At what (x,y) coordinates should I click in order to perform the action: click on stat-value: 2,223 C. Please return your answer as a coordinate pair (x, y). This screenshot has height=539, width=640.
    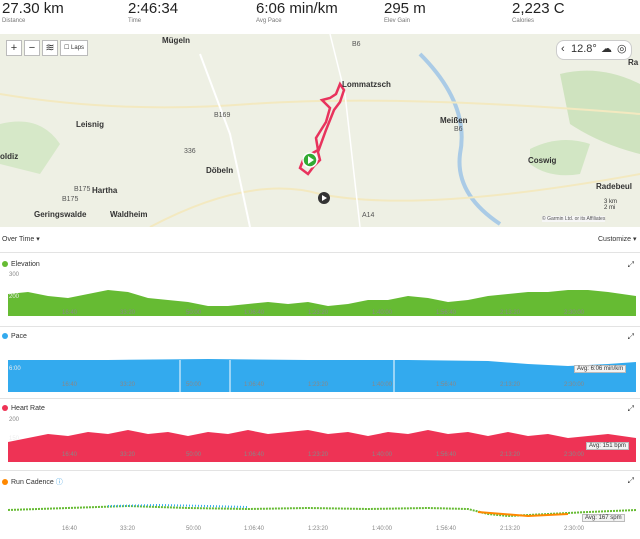
    Looking at the image, I should click on (538, 8).